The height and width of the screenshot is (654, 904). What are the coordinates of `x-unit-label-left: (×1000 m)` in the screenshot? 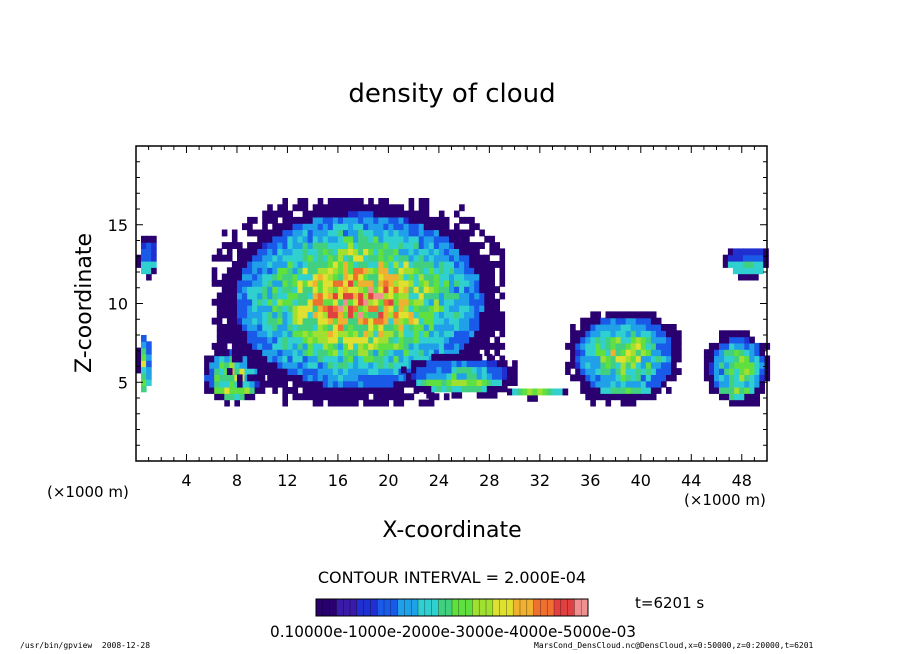 It's located at (88, 492).